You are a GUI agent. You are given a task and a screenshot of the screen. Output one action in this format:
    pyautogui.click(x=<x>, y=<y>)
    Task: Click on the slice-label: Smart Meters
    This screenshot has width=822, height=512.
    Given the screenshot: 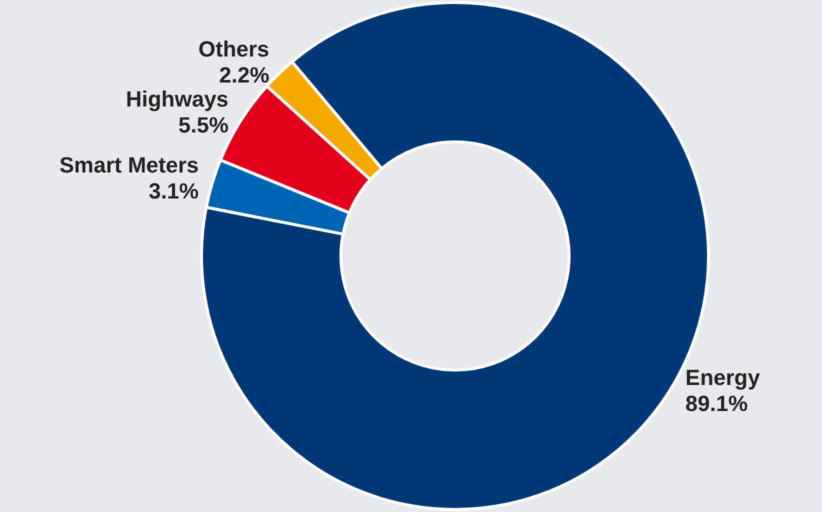 What is the action you would take?
    pyautogui.click(x=129, y=165)
    